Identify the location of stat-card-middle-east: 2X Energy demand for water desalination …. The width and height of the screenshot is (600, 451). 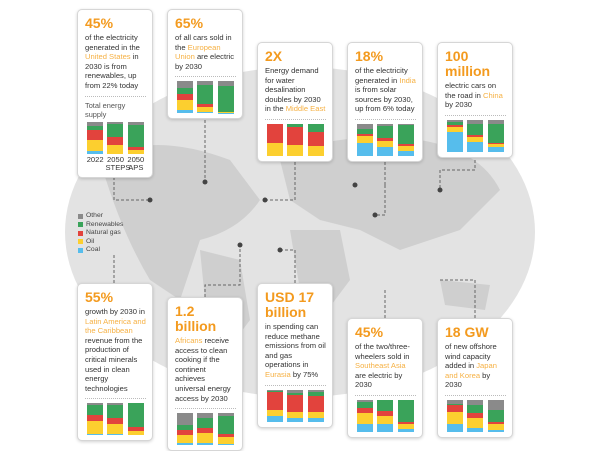
(295, 102).